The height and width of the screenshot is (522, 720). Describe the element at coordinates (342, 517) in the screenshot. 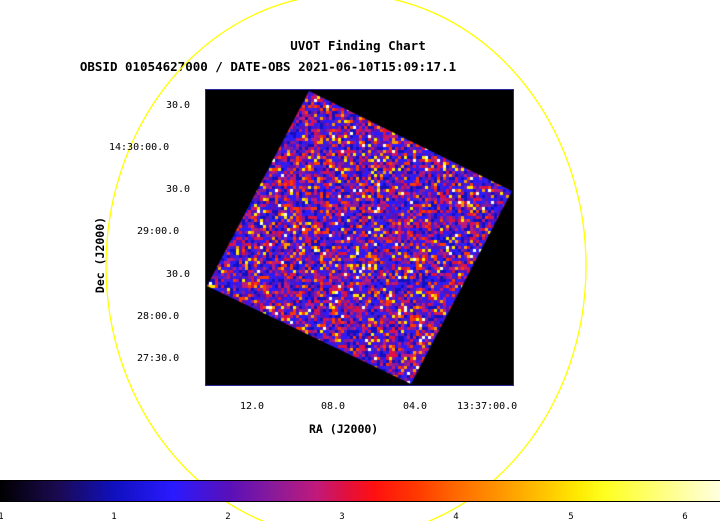

I see `colorbar-tick-label: 3` at that location.